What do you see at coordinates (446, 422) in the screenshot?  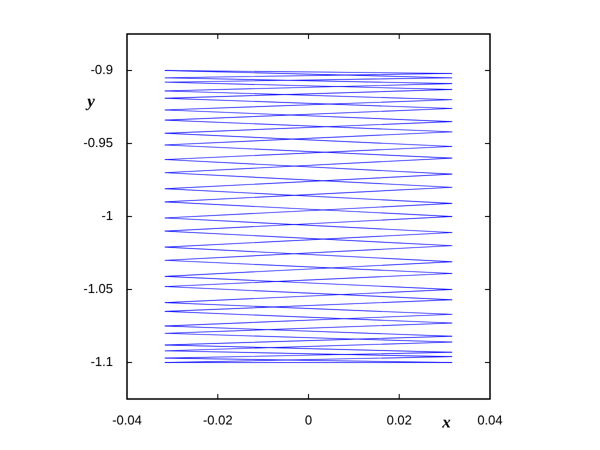 I see `x-axis-title: x` at bounding box center [446, 422].